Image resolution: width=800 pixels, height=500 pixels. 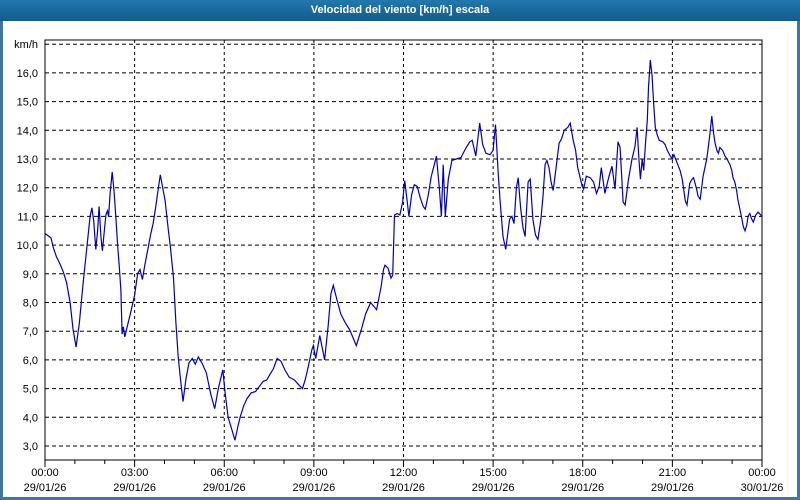 What do you see at coordinates (27, 103) in the screenshot?
I see `y-tick-label: 15,0` at bounding box center [27, 103].